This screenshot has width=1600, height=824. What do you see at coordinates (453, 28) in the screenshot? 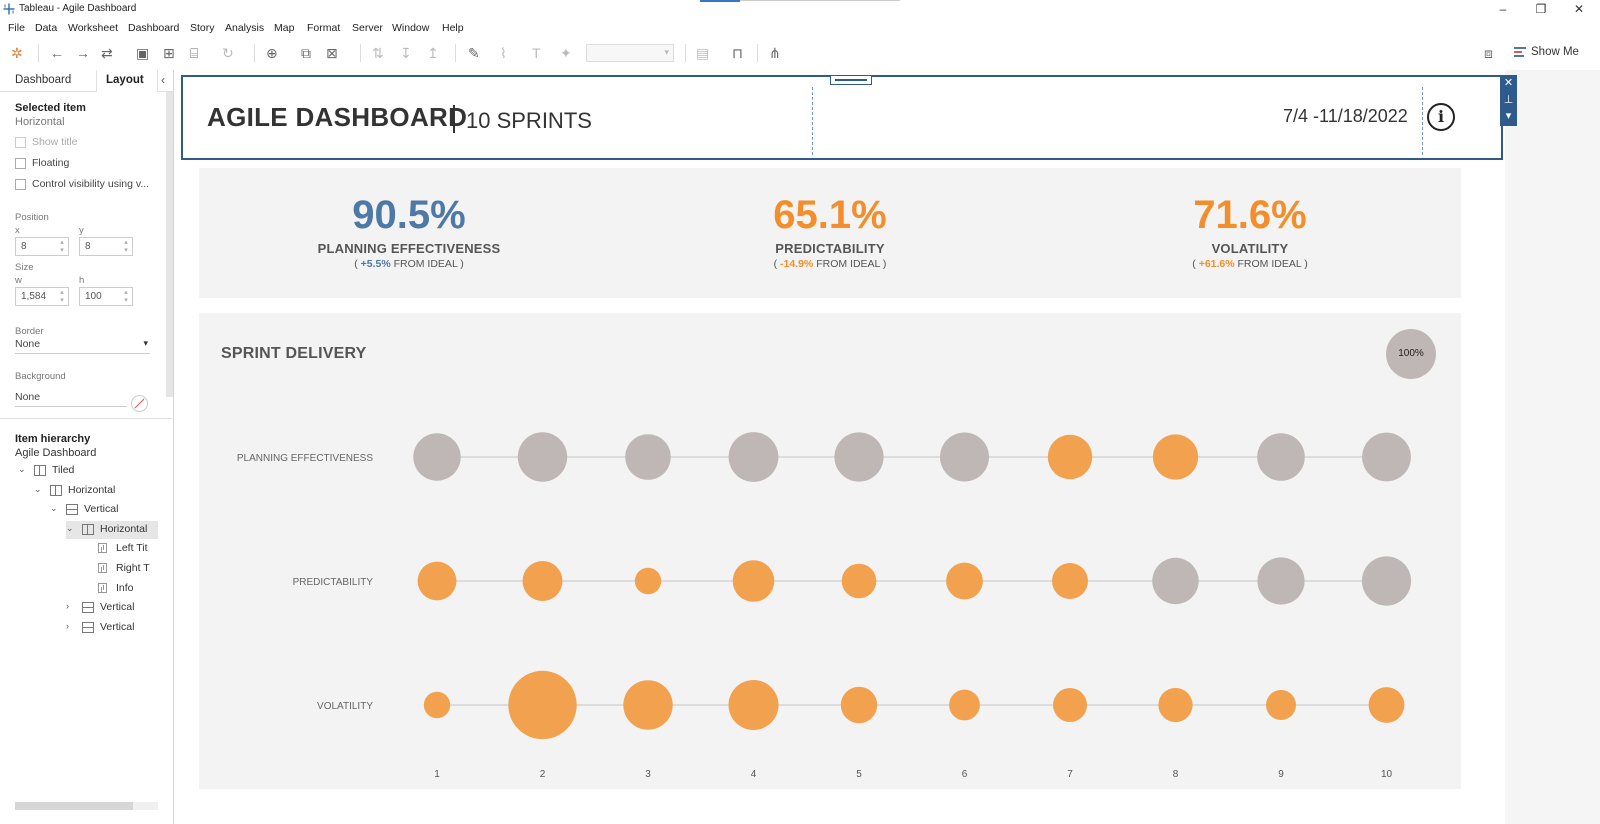
I see `menu-help: Help` at bounding box center [453, 28].